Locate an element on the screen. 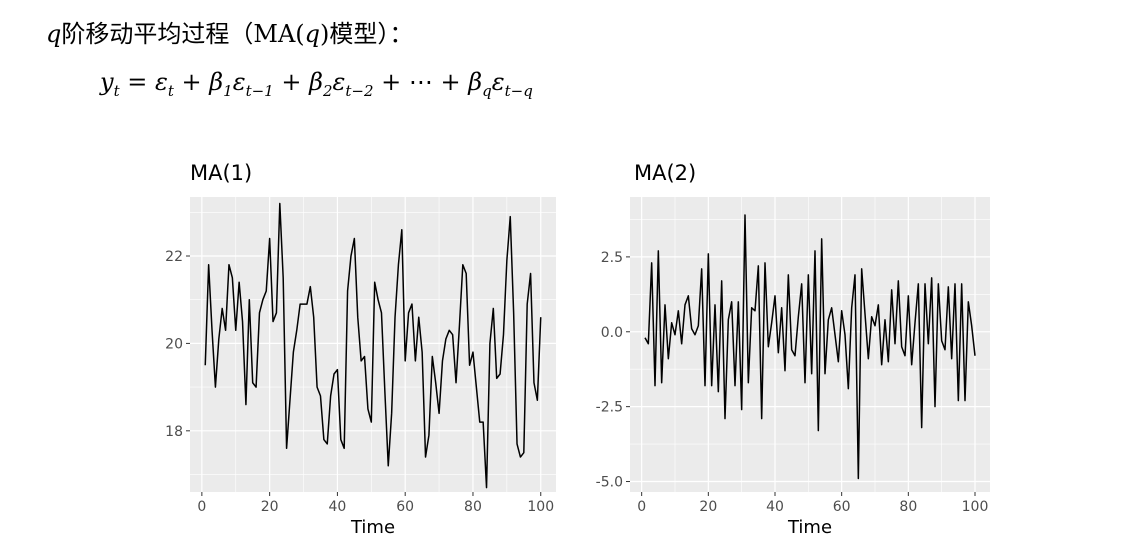  formula-epsilon-4: ε is located at coordinates (498, 82).